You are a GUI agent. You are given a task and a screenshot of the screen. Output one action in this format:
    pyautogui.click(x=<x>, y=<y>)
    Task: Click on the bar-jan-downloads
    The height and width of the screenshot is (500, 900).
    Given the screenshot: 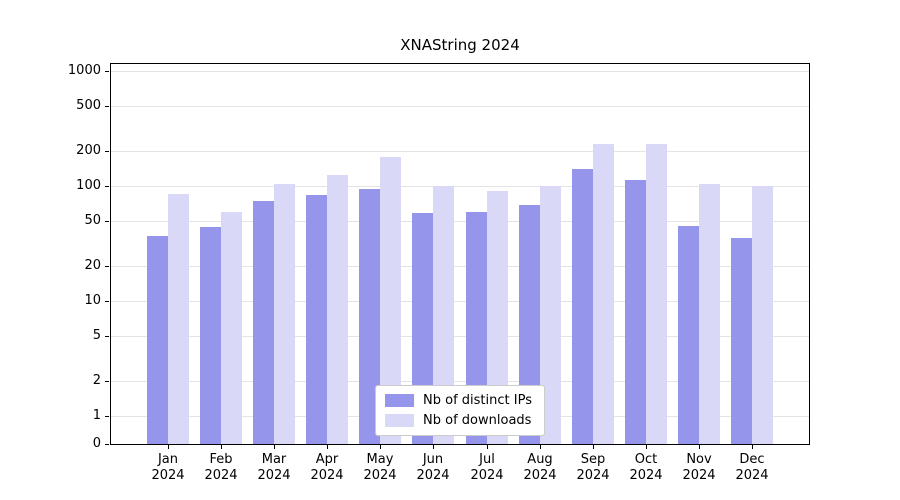 What is the action you would take?
    pyautogui.click(x=178, y=319)
    